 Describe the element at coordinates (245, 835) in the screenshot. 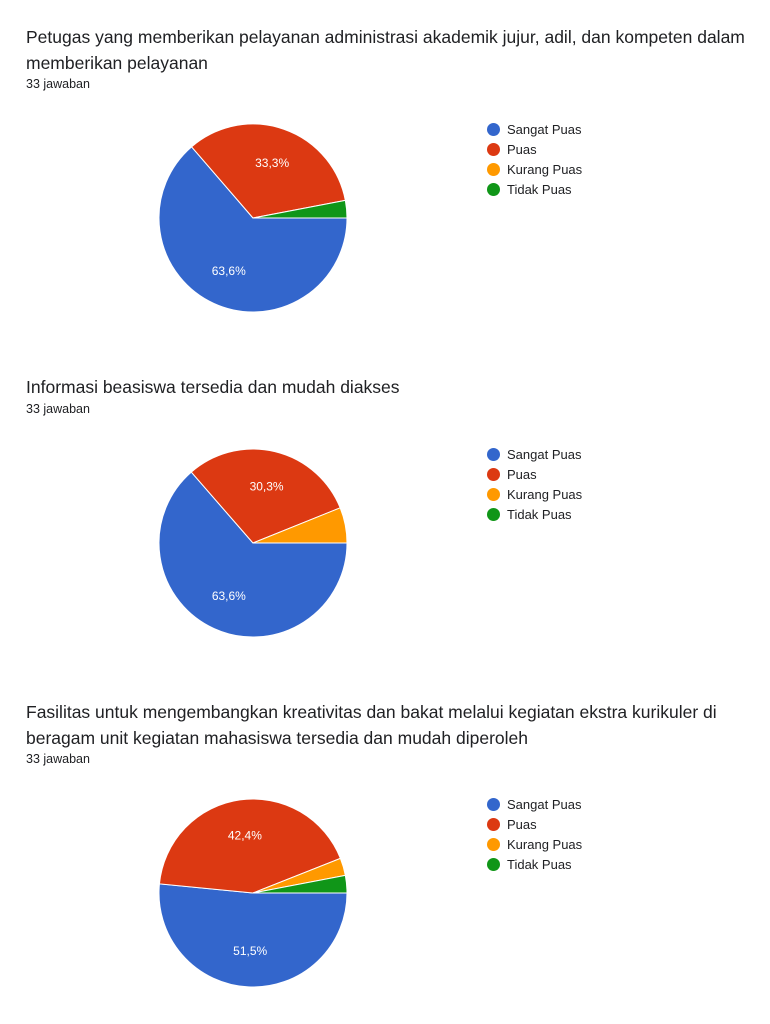

I see `slice-data-label: 42,4%` at that location.